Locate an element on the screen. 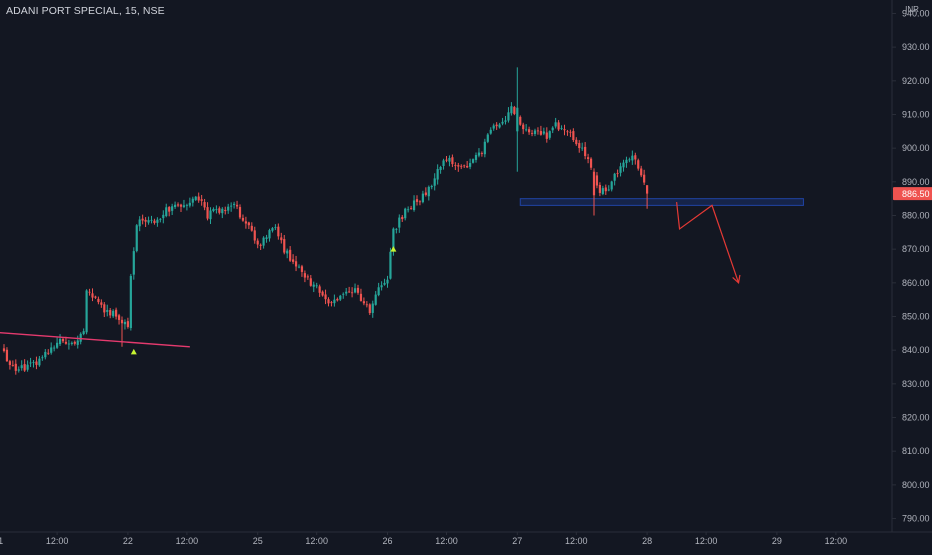 The width and height of the screenshot is (932, 555). price-tick-label: 940.00 is located at coordinates (916, 13).